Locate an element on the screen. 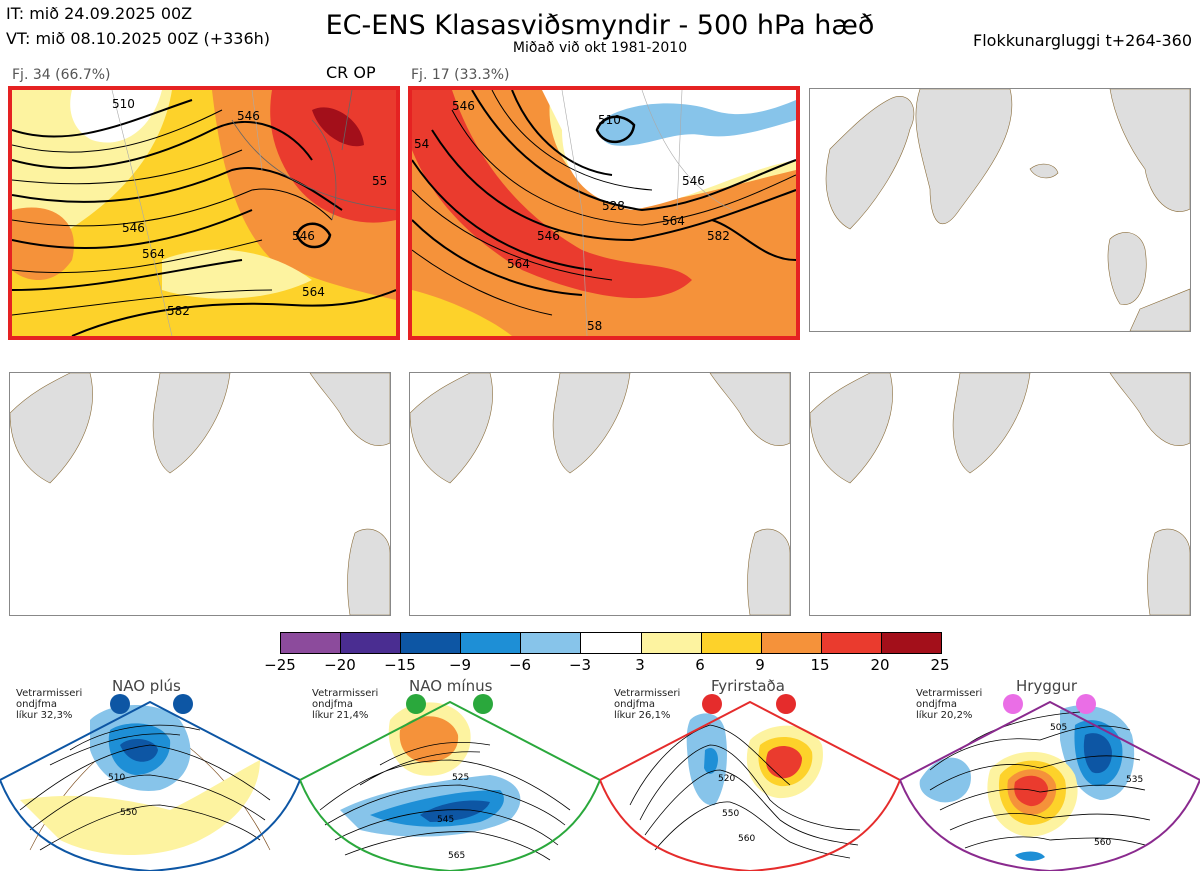  regime-4-note: Vetrarmisseri ondjfma líkur 20,2% is located at coordinates (949, 704).